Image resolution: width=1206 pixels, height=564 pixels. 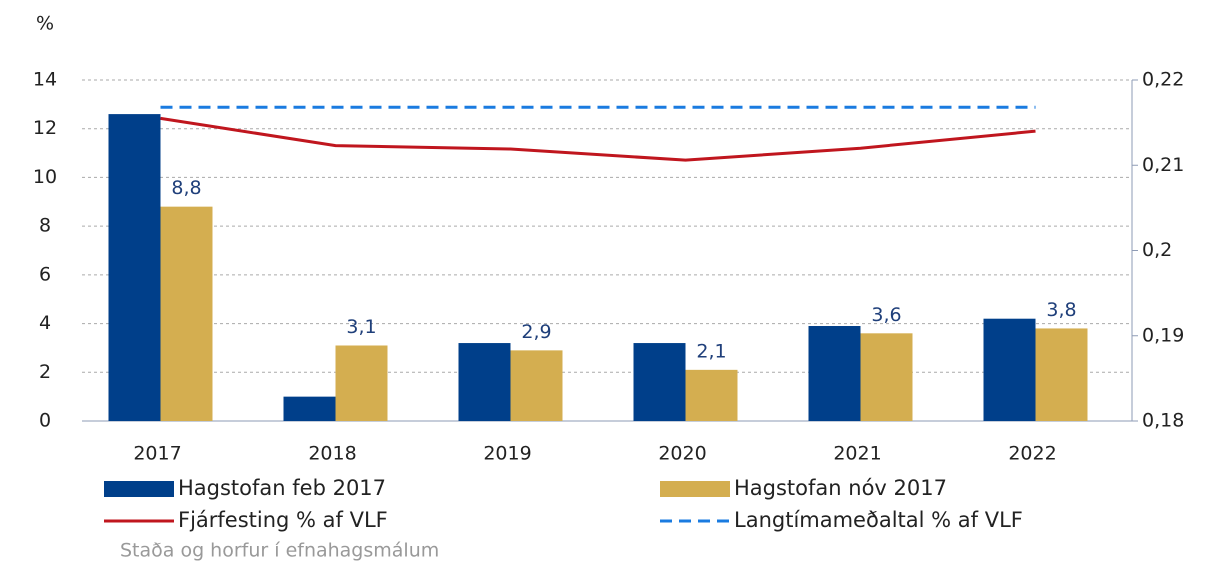 What do you see at coordinates (507, 454) in the screenshot?
I see `x-tick-label: 2019` at bounding box center [507, 454].